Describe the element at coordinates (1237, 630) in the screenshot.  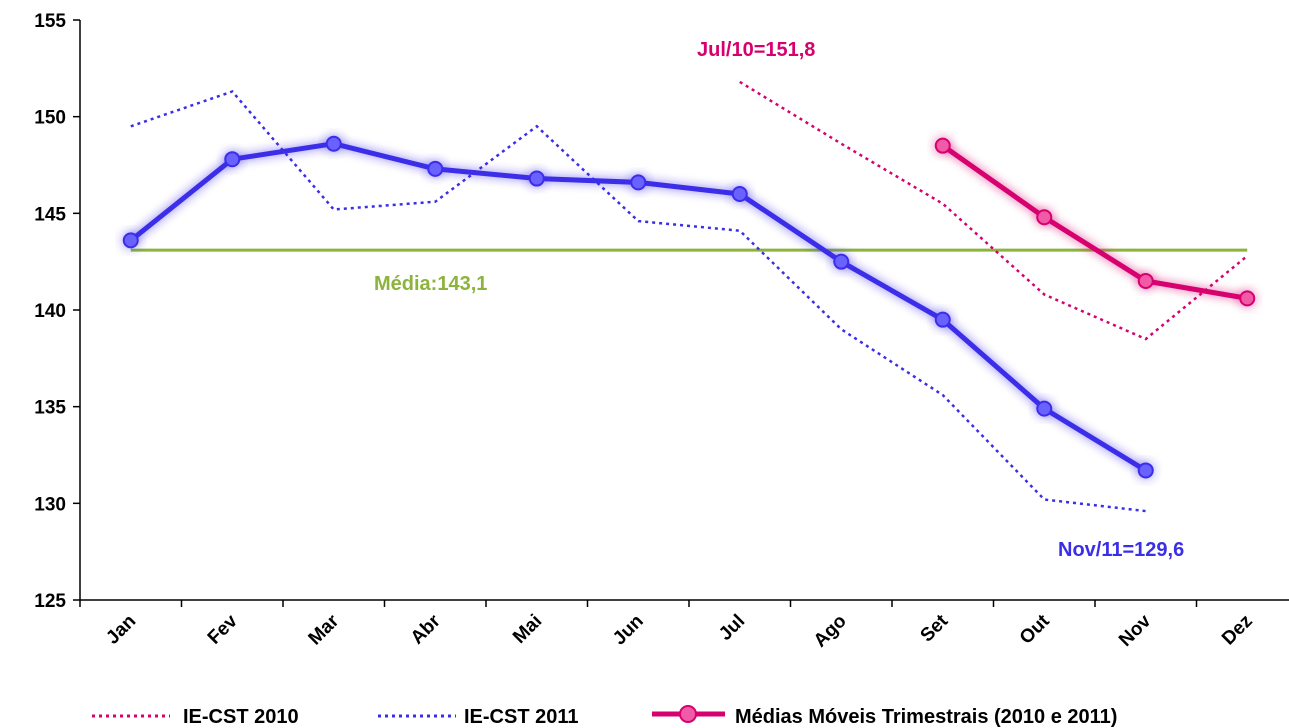
I see `x-tick-label: Dez` at that location.